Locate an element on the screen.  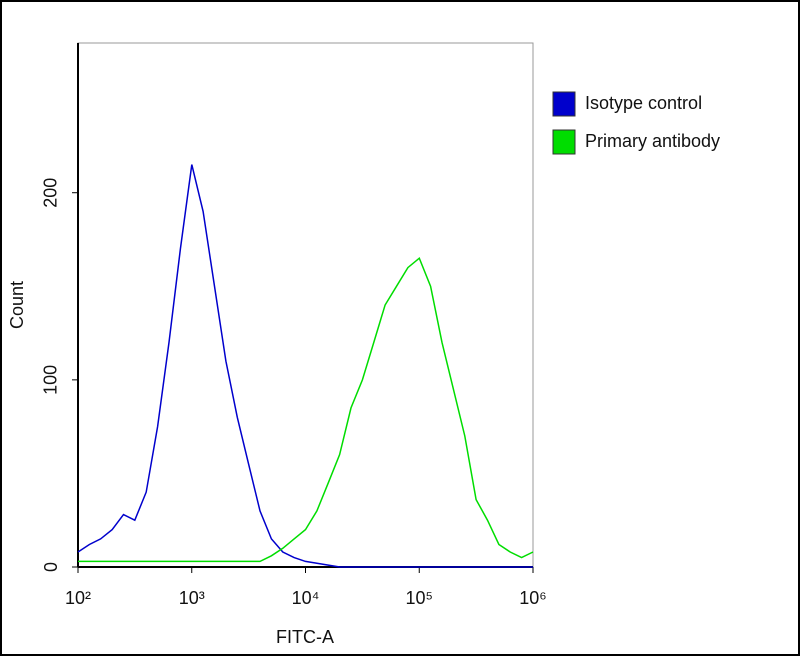
x-tick-label: 10⁶ is located at coordinates (532, 598).